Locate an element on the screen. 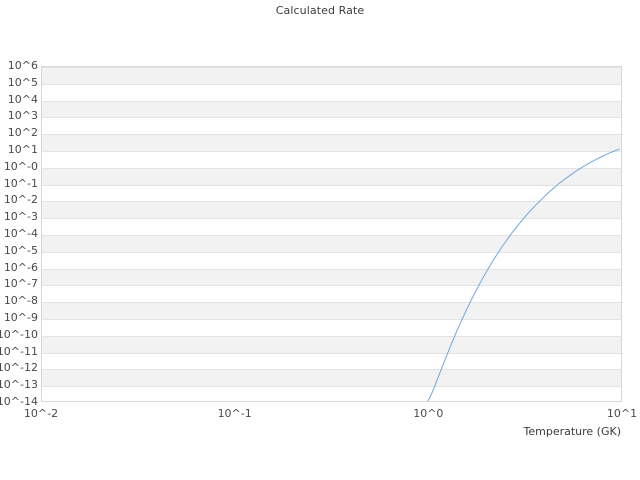  y-axis-tick-label: 10^-5 is located at coordinates (20, 250).